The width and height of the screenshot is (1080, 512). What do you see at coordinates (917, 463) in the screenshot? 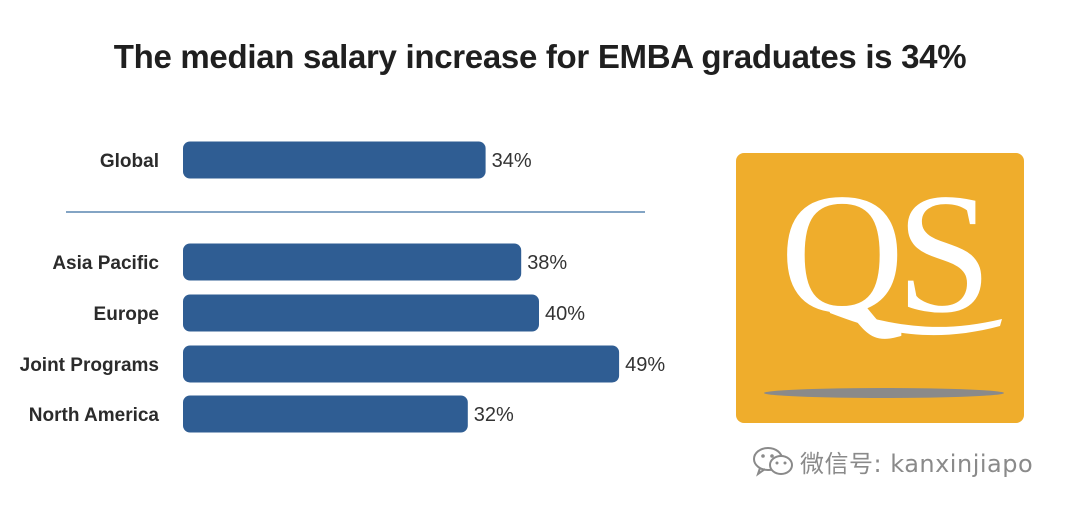
I see `watermark-text: 微信号: kanxinjiapo` at bounding box center [917, 463].